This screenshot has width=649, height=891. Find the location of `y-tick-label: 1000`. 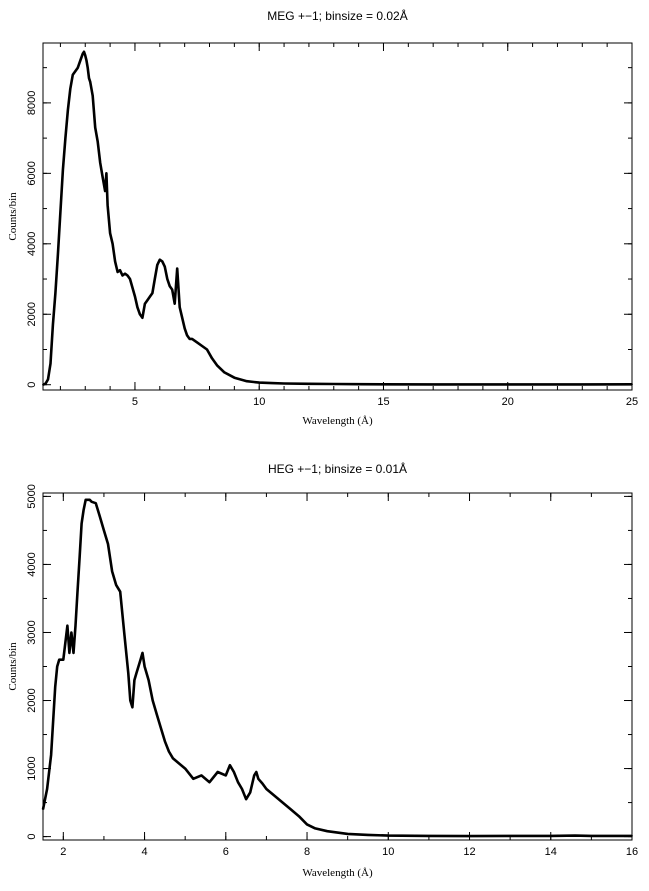

y-tick-label: 1000 is located at coordinates (32, 768).